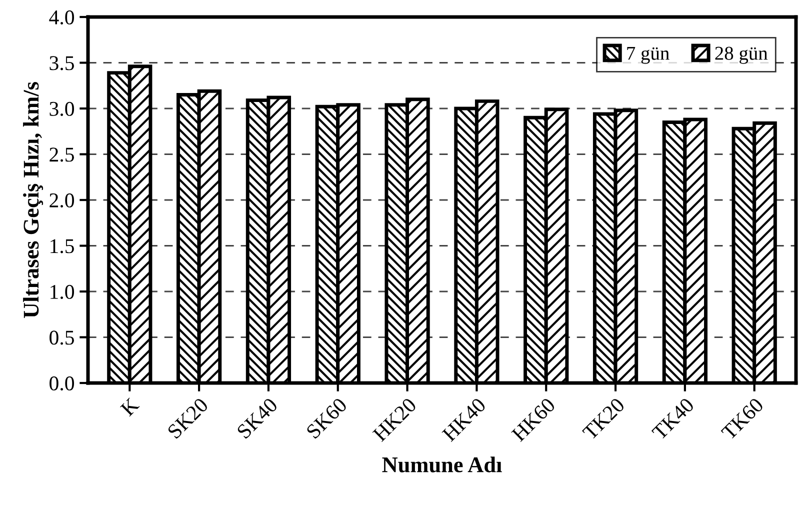 The height and width of the screenshot is (522, 799). Describe the element at coordinates (62, 246) in the screenshot. I see `y-tick-label: 1.5` at that location.